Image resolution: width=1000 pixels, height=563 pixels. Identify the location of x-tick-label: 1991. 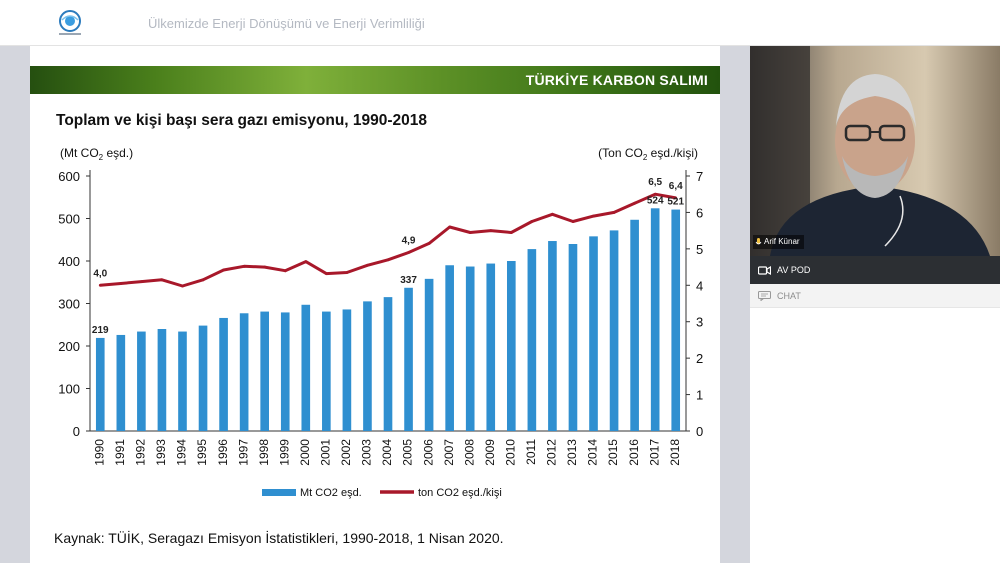
(120, 452).